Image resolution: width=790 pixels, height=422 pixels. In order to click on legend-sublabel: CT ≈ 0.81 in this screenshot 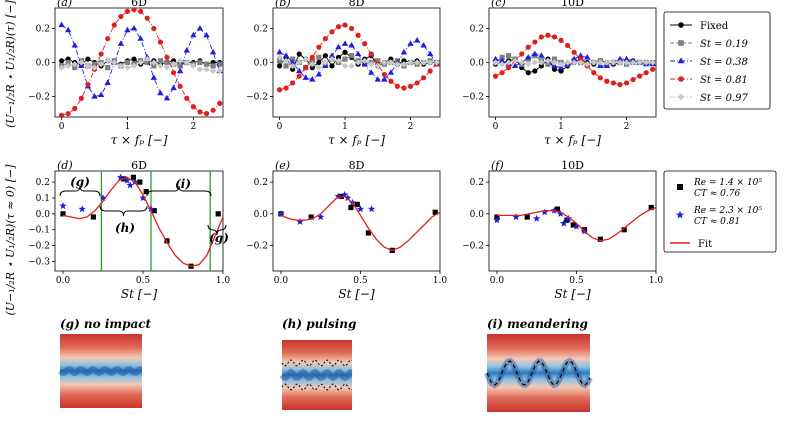, I will do `click(717, 222)`.